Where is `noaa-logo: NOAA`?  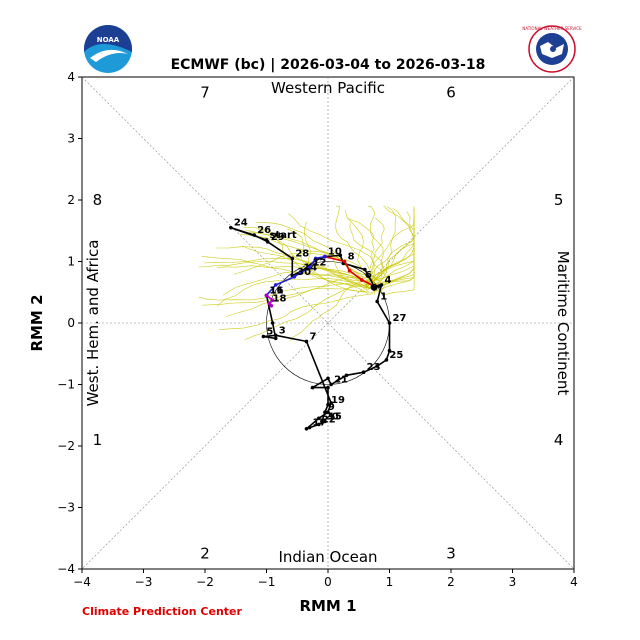
noaa-logo: NOAA is located at coordinates (108, 49).